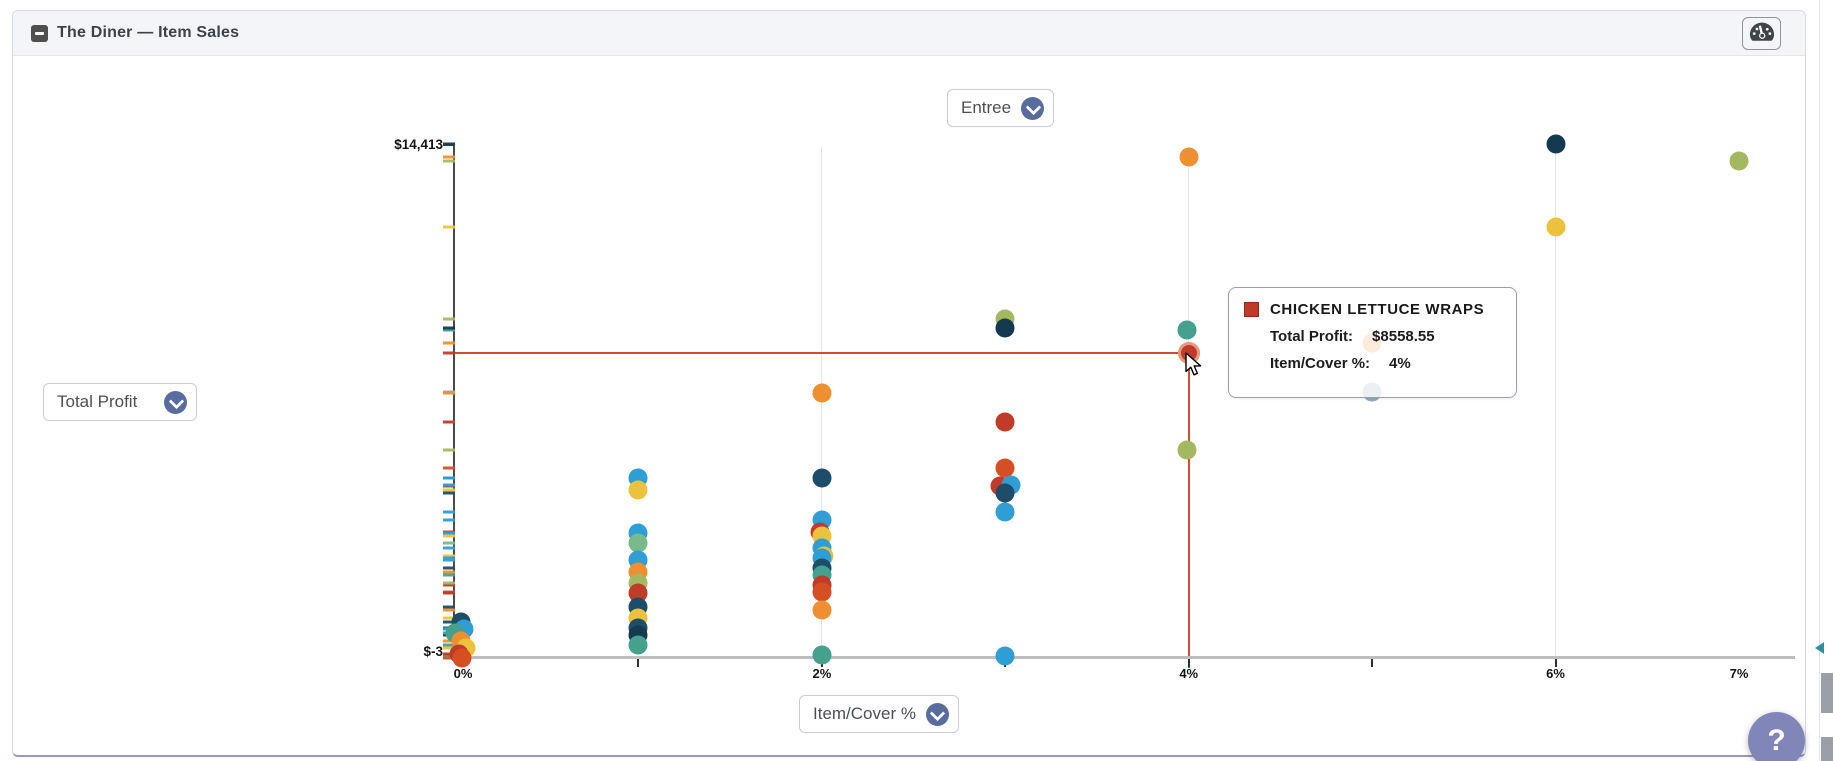  Describe the element at coordinates (433, 651) in the screenshot. I see `y-axis-min-label: $-3` at that location.